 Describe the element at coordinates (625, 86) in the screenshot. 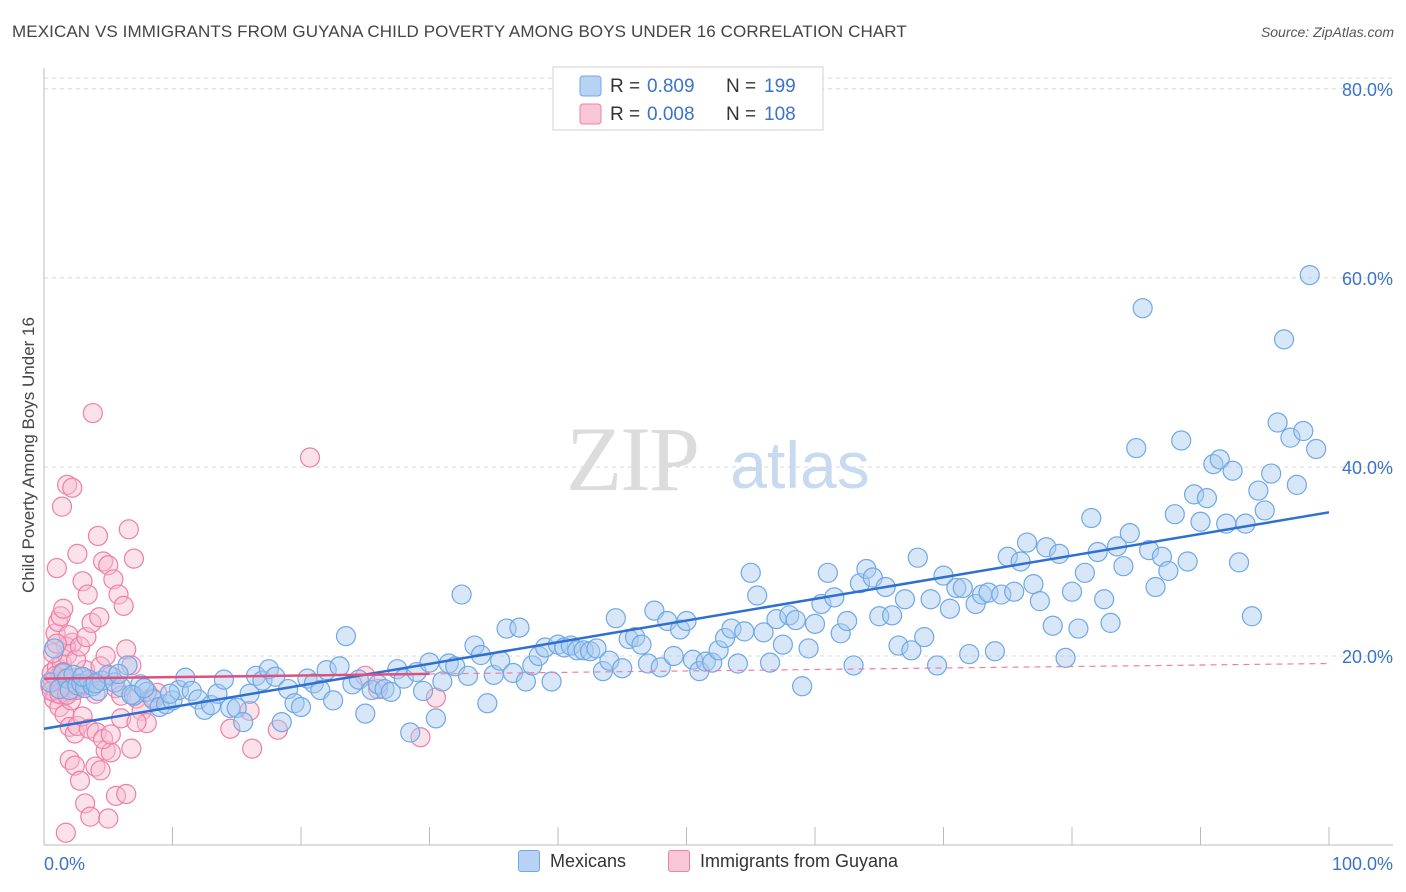

I see `legend-r-label-1: R =` at that location.